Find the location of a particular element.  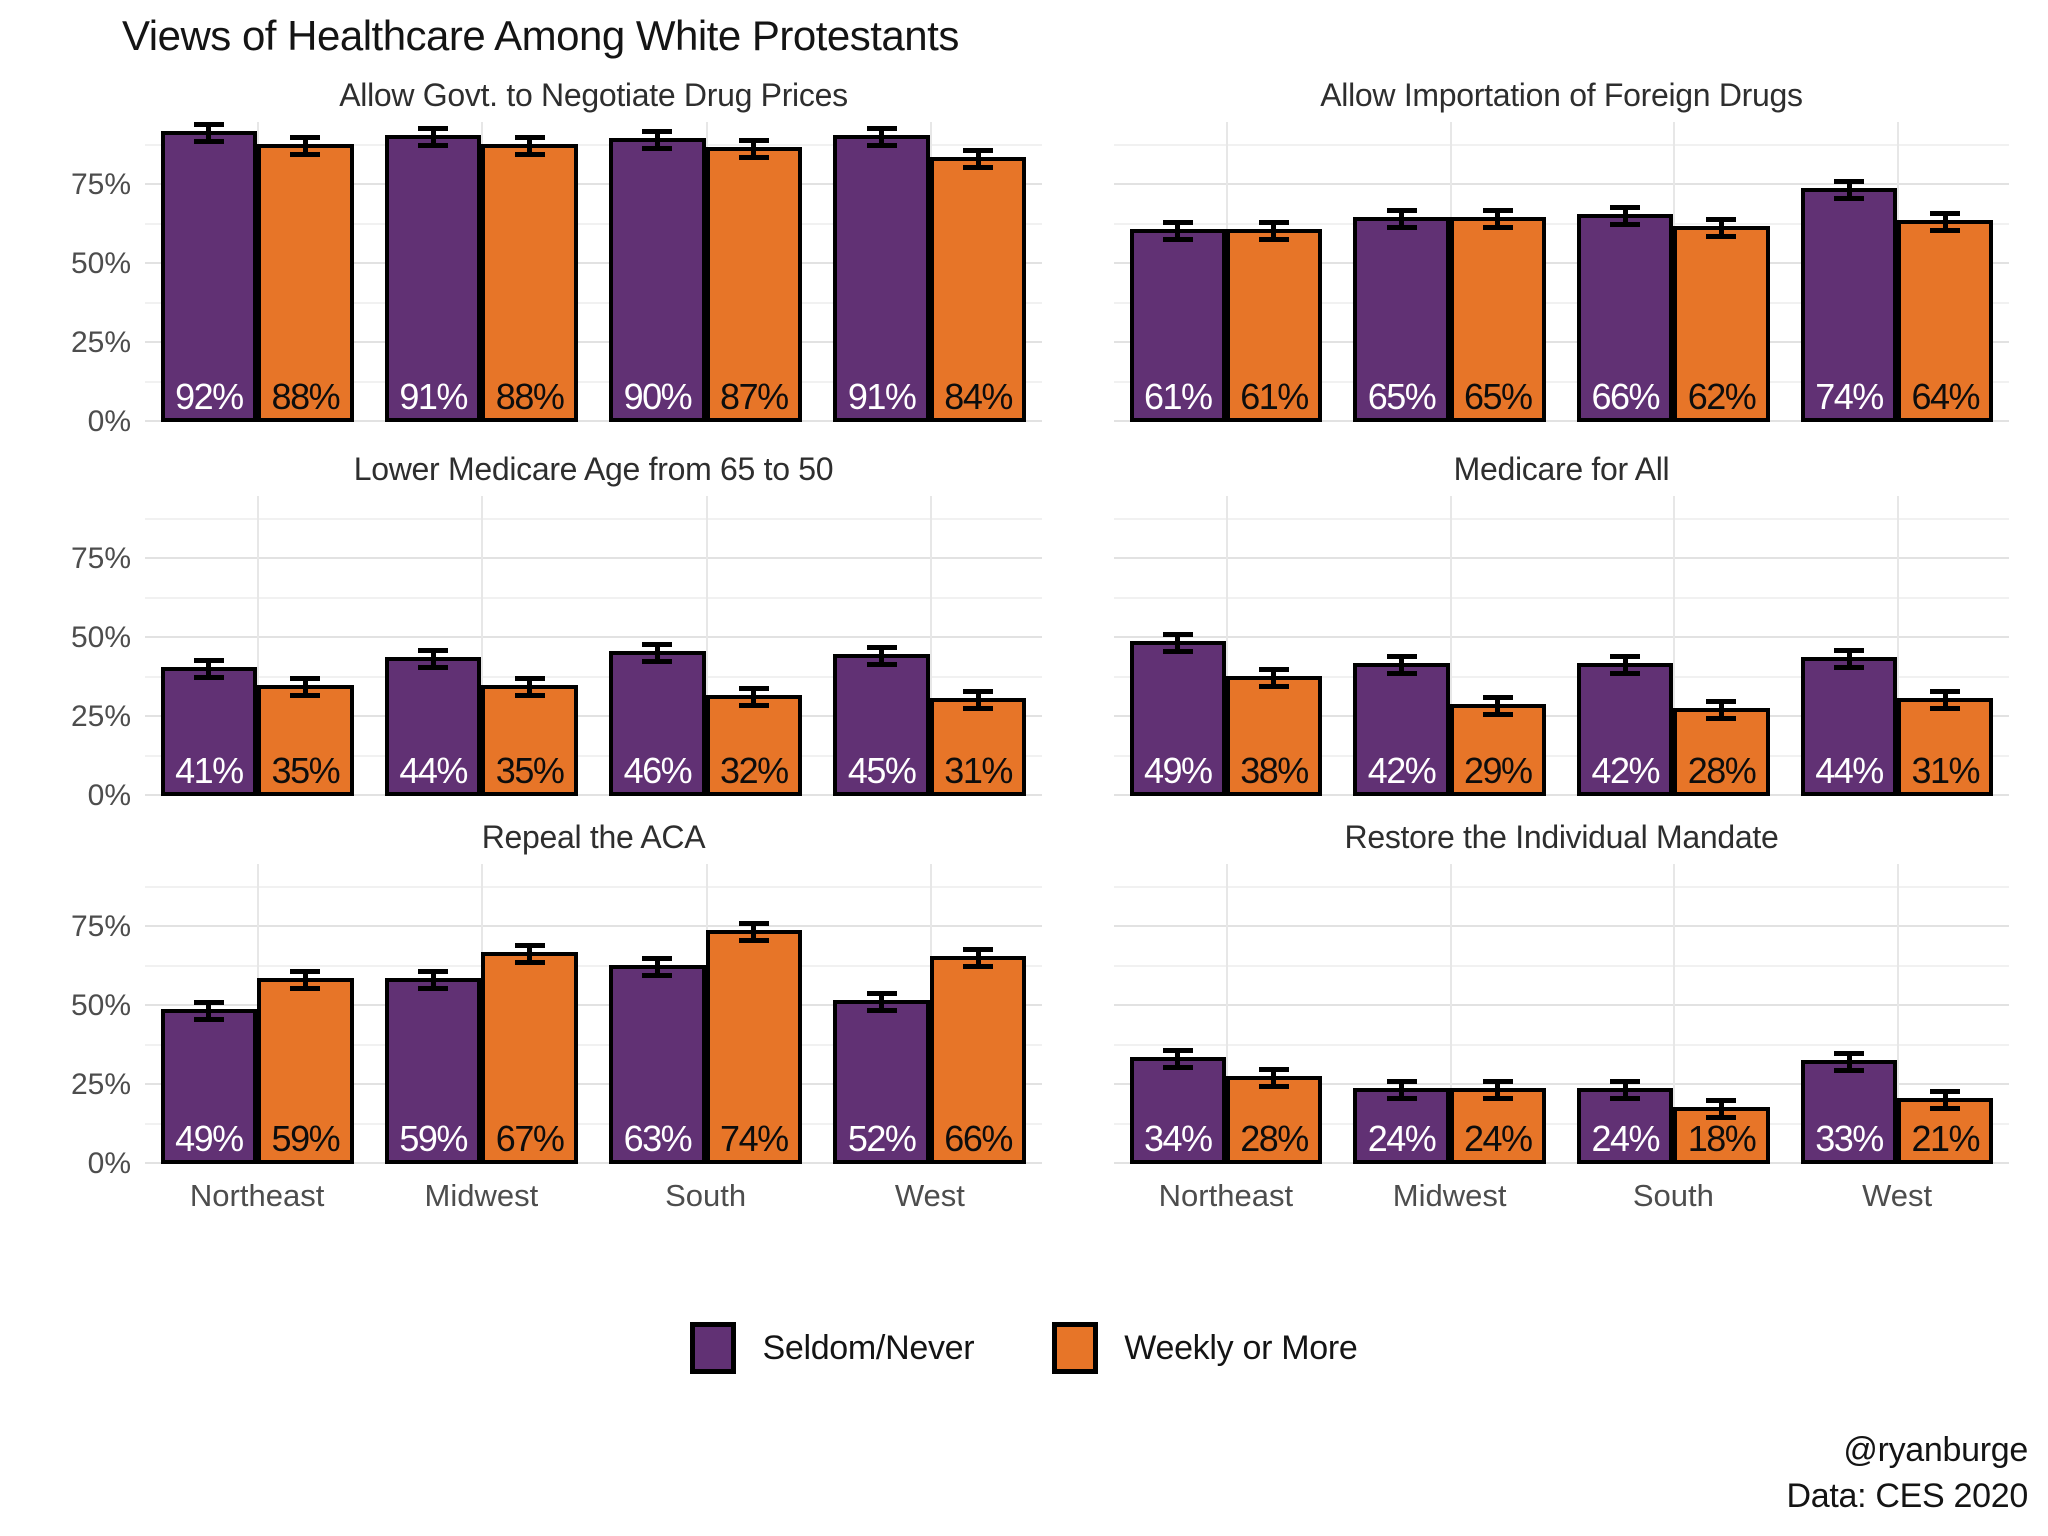

bar-value-label: 64% is located at coordinates (1945, 396).